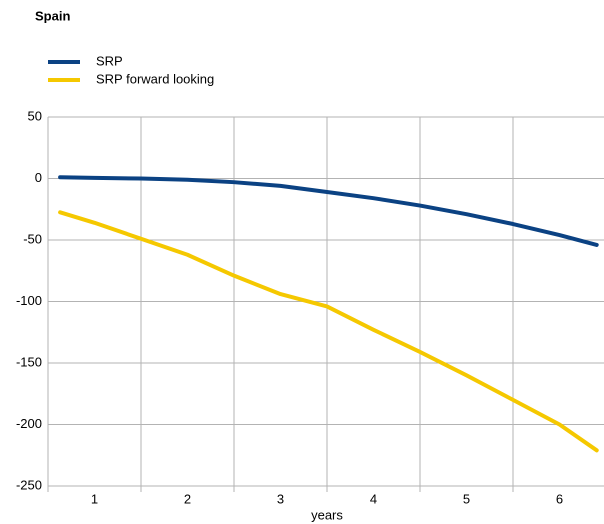 This screenshot has width=604, height=524. What do you see at coordinates (280, 498) in the screenshot?
I see `x-tick-label: 3` at bounding box center [280, 498].